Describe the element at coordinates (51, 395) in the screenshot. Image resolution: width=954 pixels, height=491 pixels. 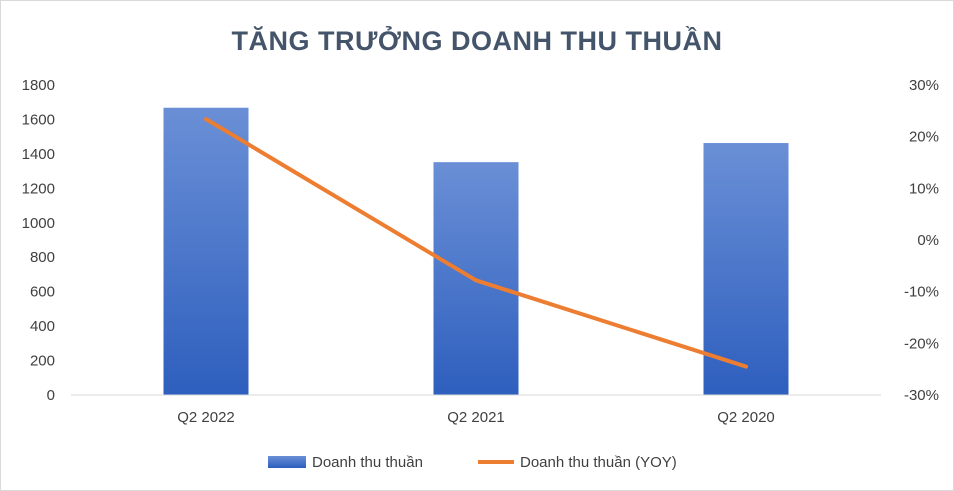
I see `left-axis-tick-label: 0` at that location.